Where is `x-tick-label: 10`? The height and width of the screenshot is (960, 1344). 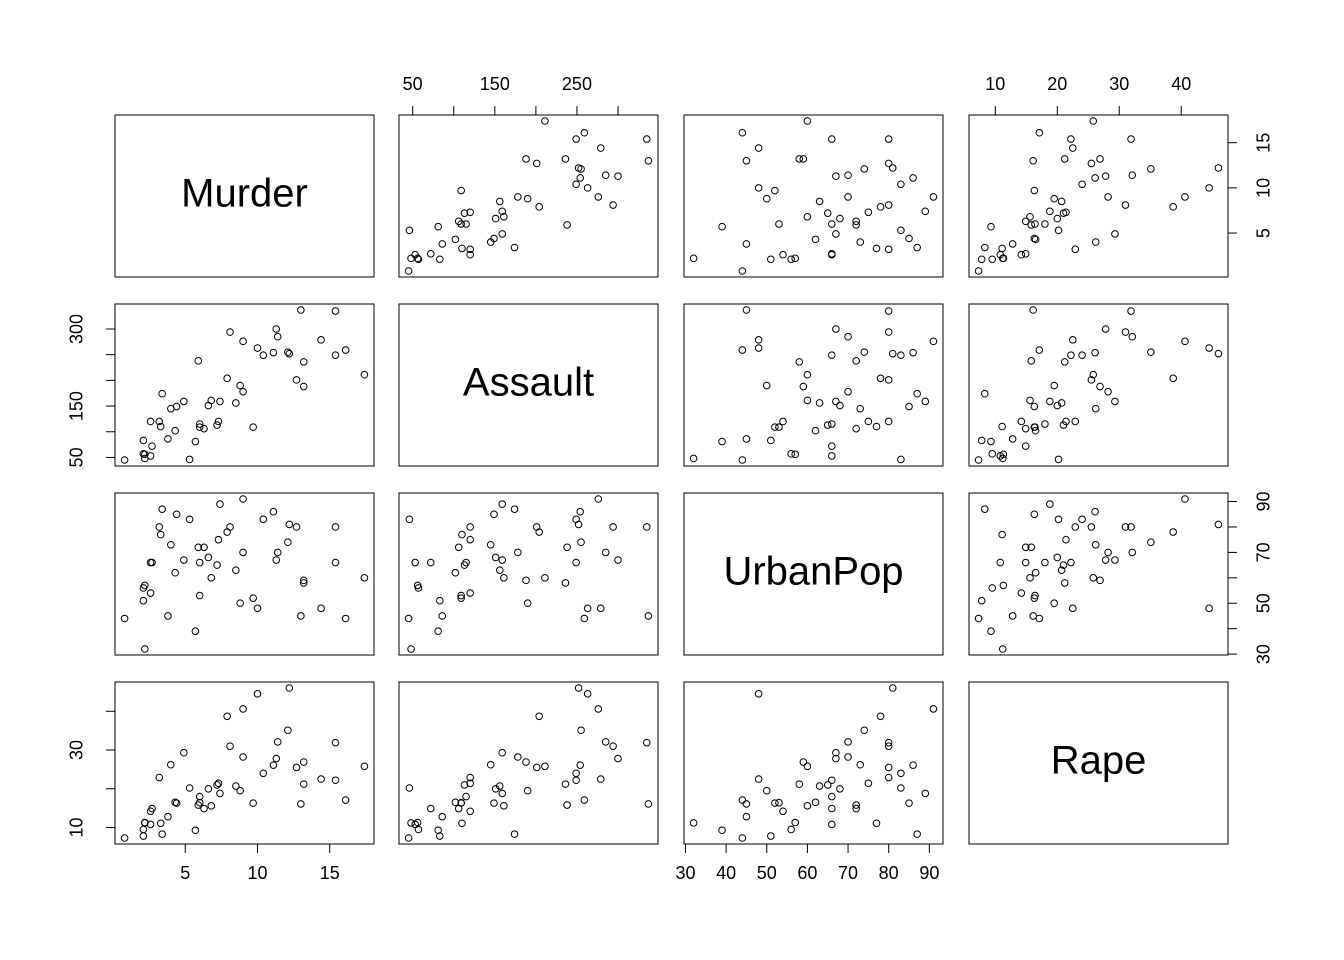 x-tick-label: 10 is located at coordinates (257, 873).